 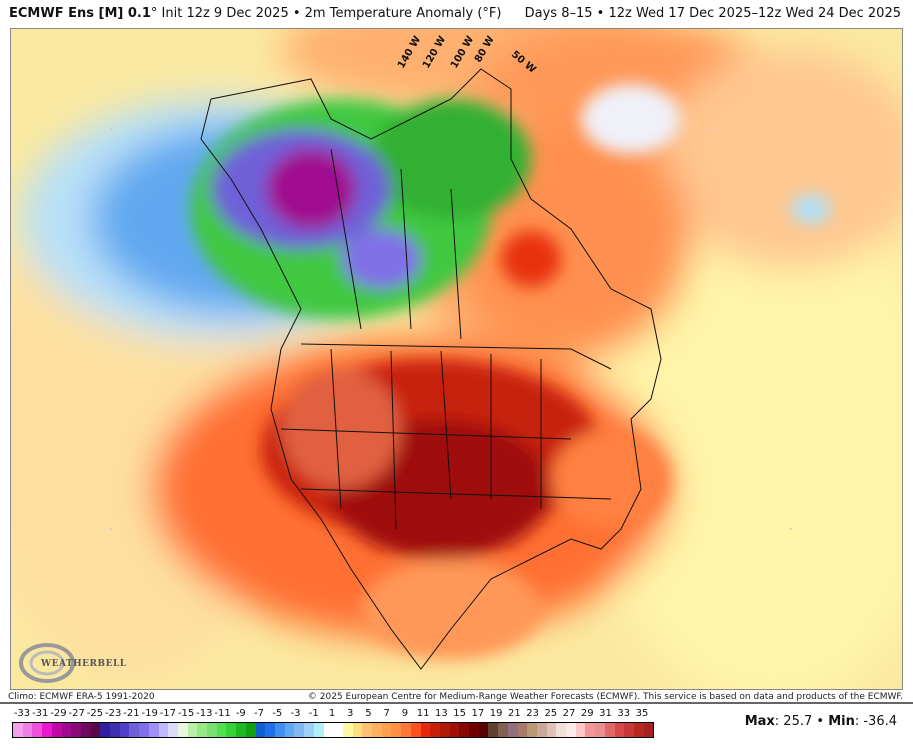 I want to click on colorbar-tick-label: 25, so click(x=551, y=713).